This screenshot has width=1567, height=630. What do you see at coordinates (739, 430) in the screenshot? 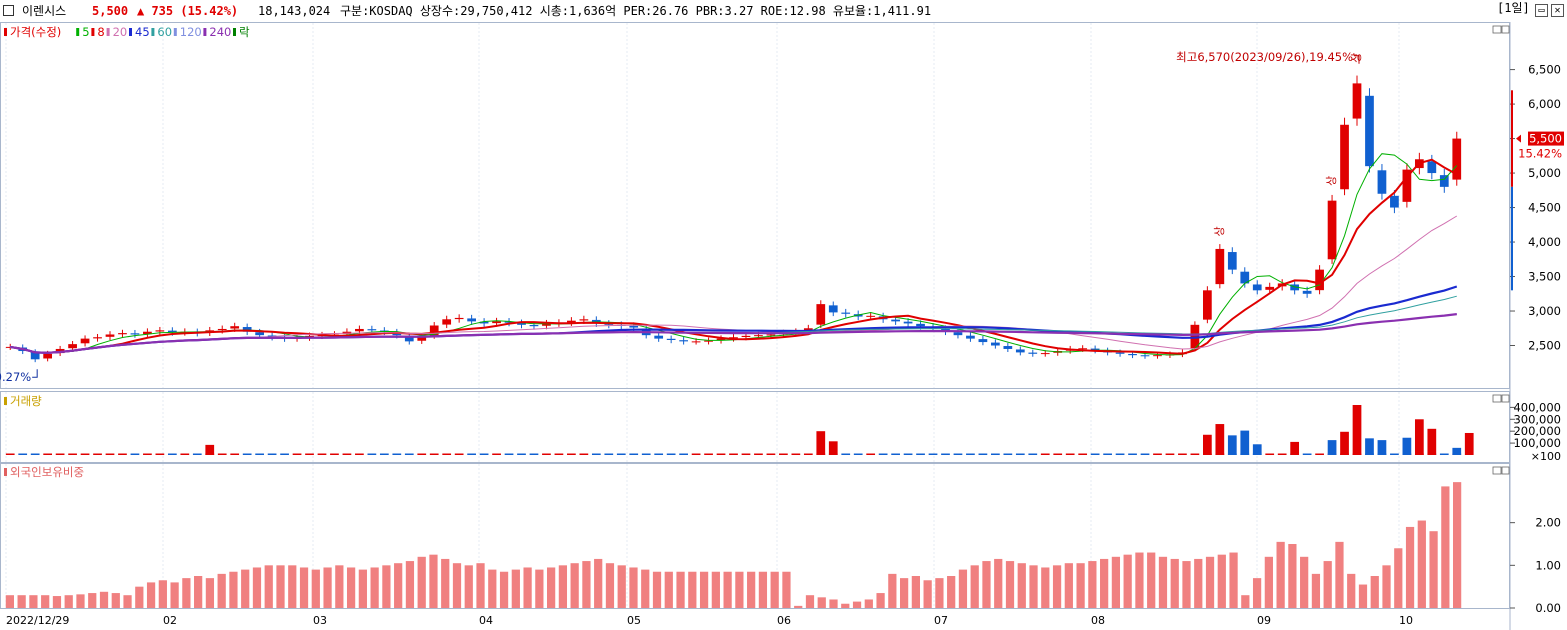
I see `volume-bars` at bounding box center [739, 430].